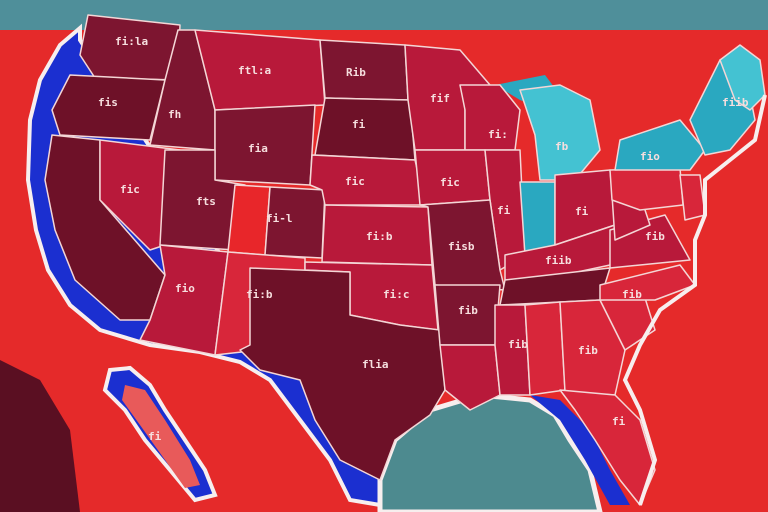 The height and width of the screenshot is (512, 768). I want to click on label-oklahoma: fi:c, so click(396, 294).